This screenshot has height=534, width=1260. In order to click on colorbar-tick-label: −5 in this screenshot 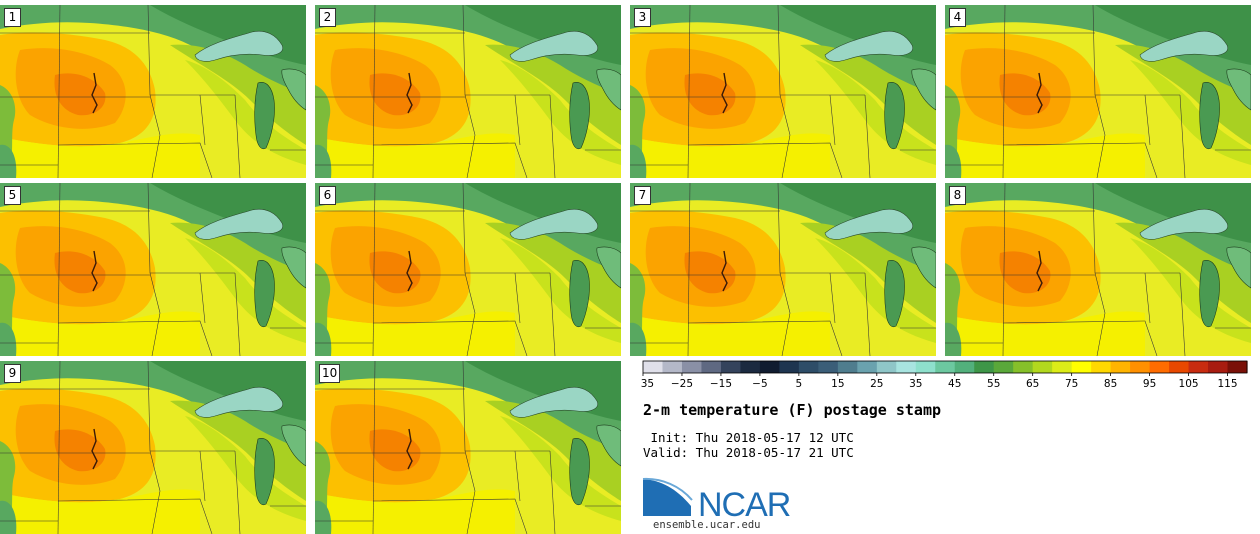, I will do `click(759, 384)`.